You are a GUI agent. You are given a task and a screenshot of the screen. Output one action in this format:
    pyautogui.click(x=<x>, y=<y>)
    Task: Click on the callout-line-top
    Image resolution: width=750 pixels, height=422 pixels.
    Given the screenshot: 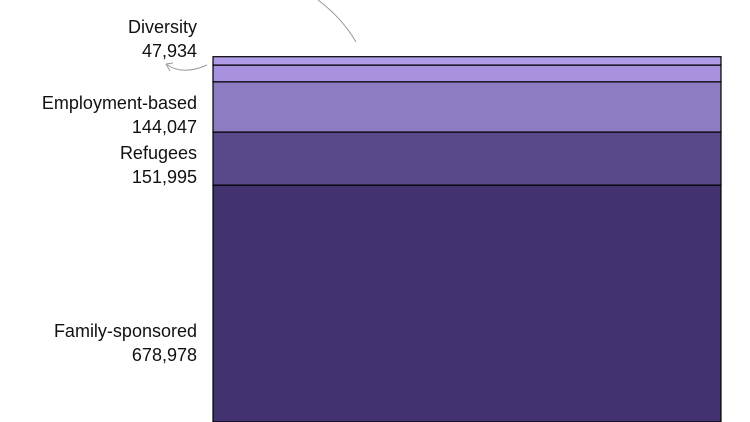 What is the action you would take?
    pyautogui.click(x=337, y=21)
    